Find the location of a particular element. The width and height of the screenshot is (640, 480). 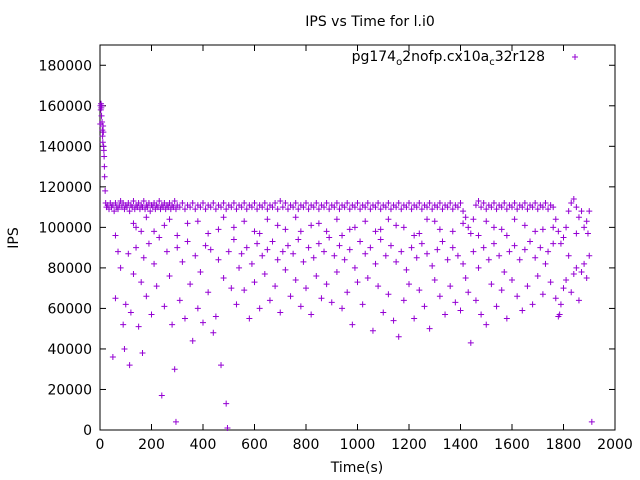

x-tick-label: 1400 is located at coordinates (461, 445).